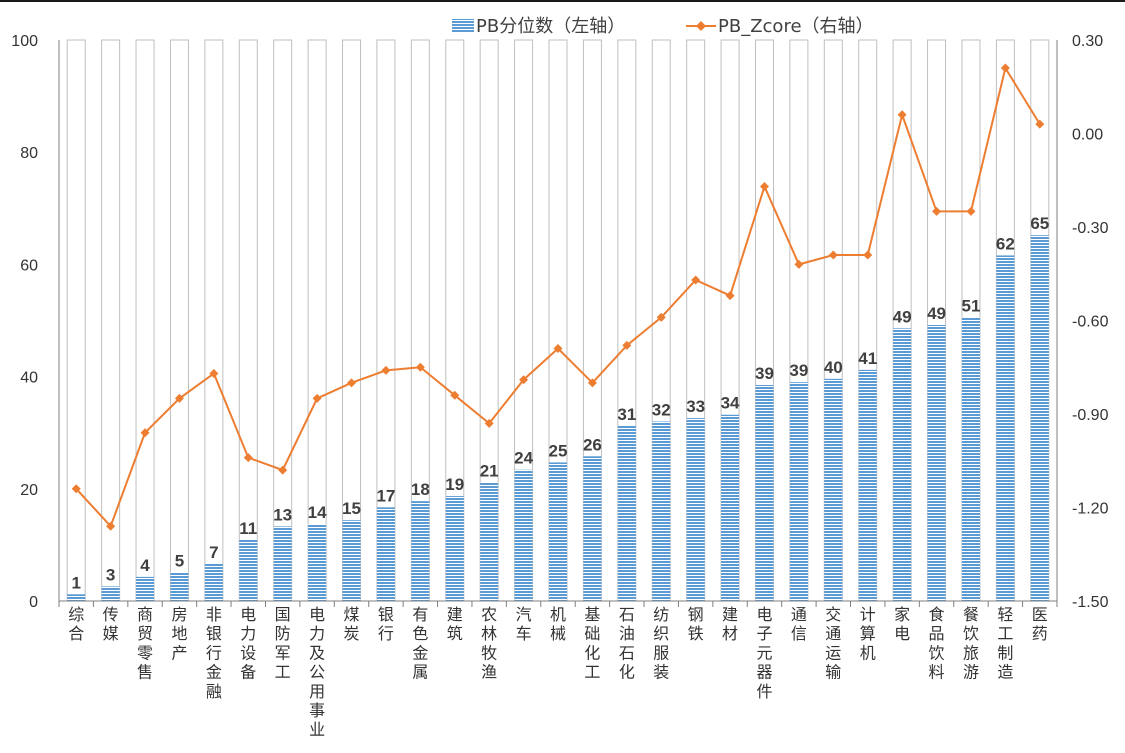  Describe the element at coordinates (489, 614) in the screenshot. I see `category-label-char: 农` at that location.